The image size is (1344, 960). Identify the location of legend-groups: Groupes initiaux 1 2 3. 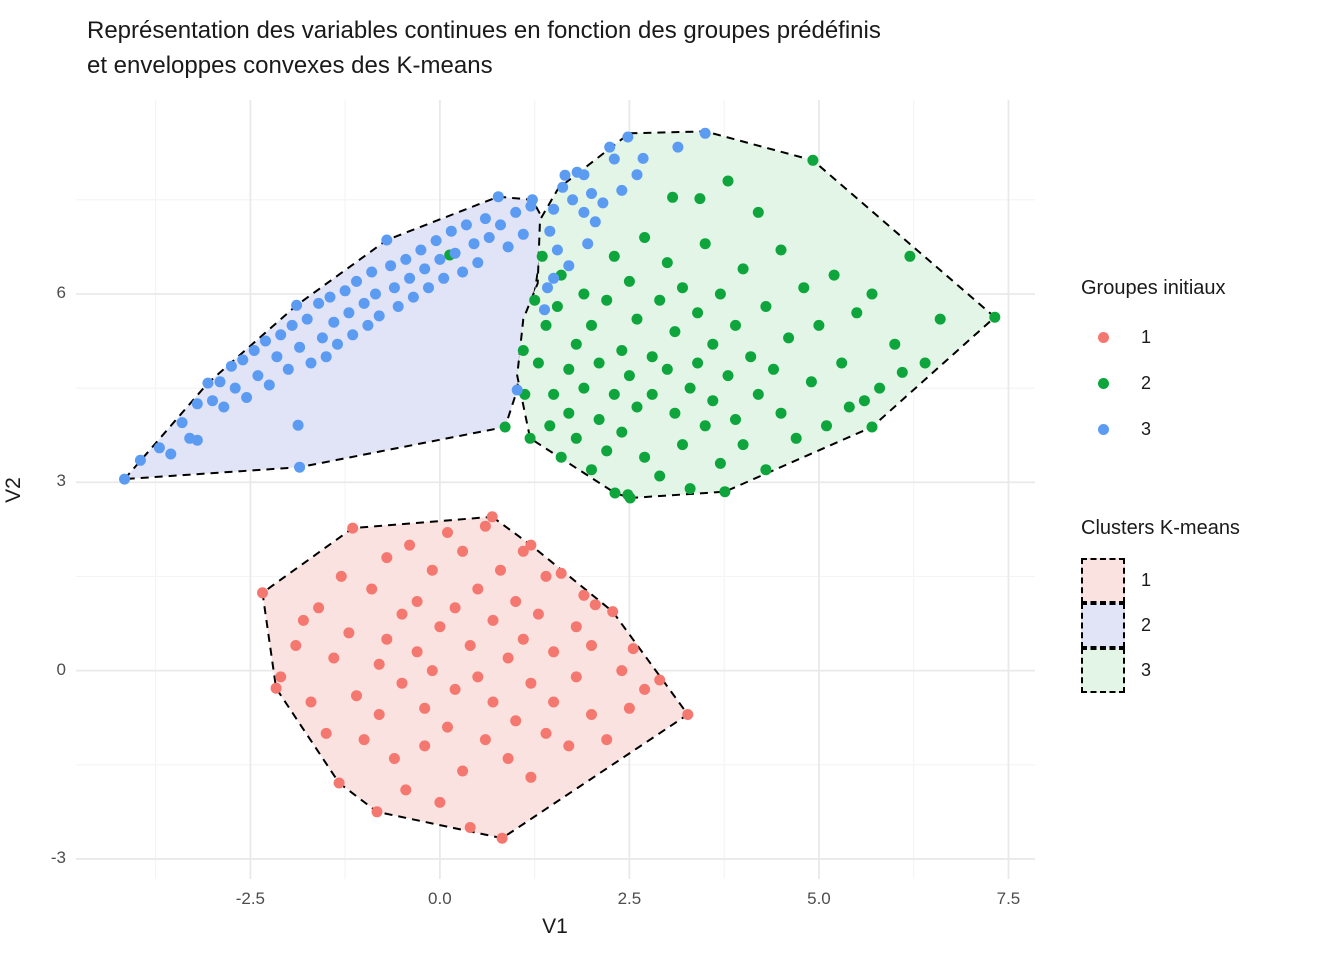
(1153, 364).